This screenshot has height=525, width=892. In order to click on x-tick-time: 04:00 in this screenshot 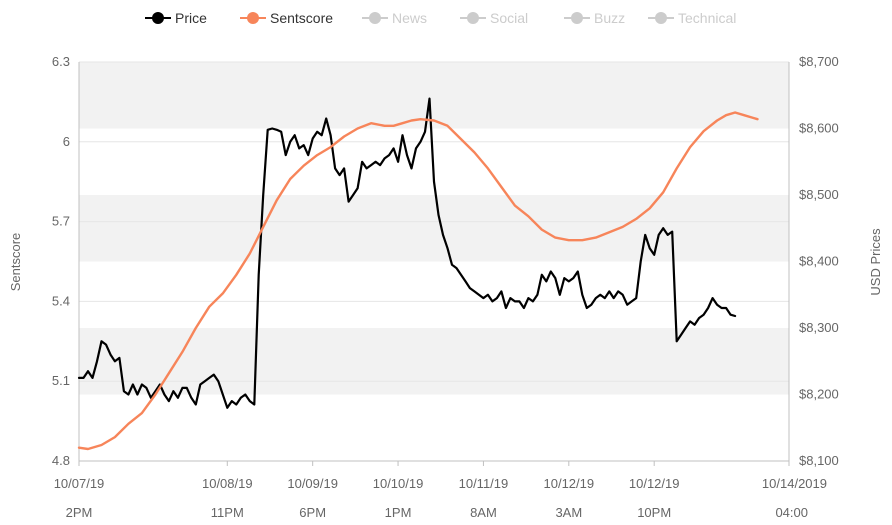, I will do `click(791, 512)`.